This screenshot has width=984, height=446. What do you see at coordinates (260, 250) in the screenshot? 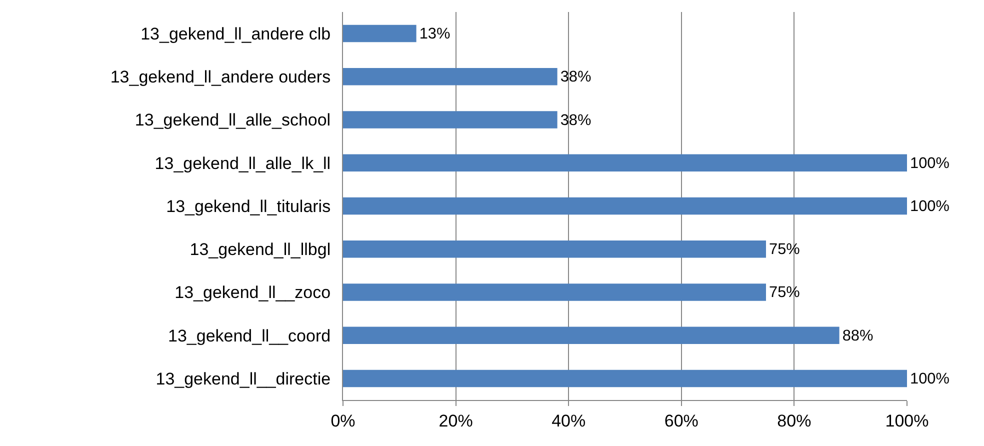
I see `y-tick-label: 13_gekend_ll_llbgl` at bounding box center [260, 250].